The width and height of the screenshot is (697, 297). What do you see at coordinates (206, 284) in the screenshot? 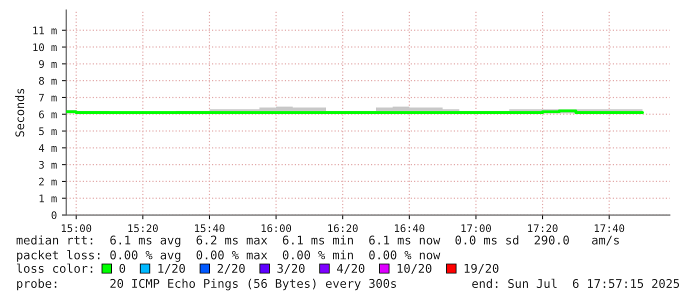
I see `text: probe: 20 ICMP Echo Pings (56 Bytes) every 300s` at bounding box center [206, 284].